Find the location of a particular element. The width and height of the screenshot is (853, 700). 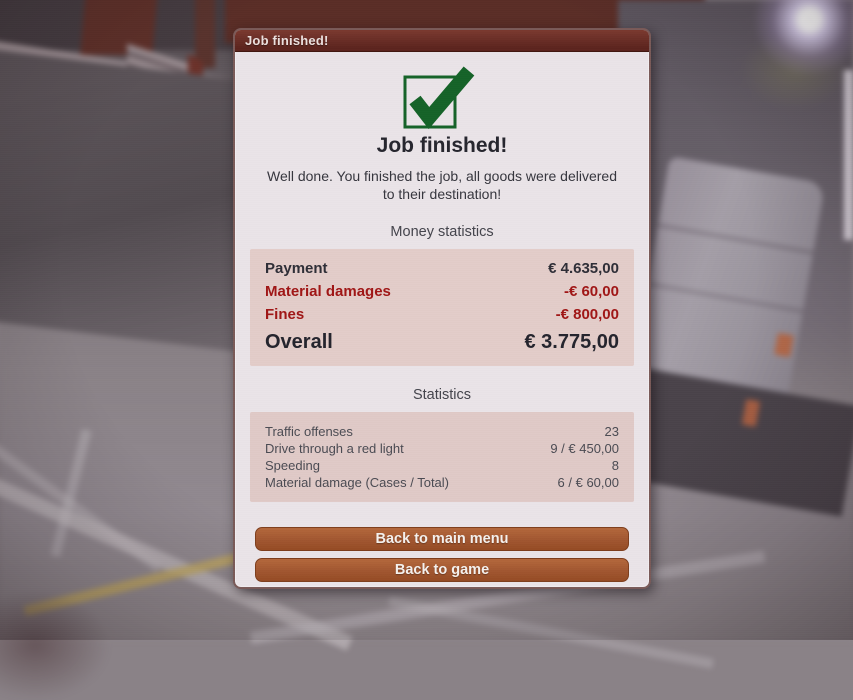

dialog-title: Job finished! is located at coordinates (287, 40).